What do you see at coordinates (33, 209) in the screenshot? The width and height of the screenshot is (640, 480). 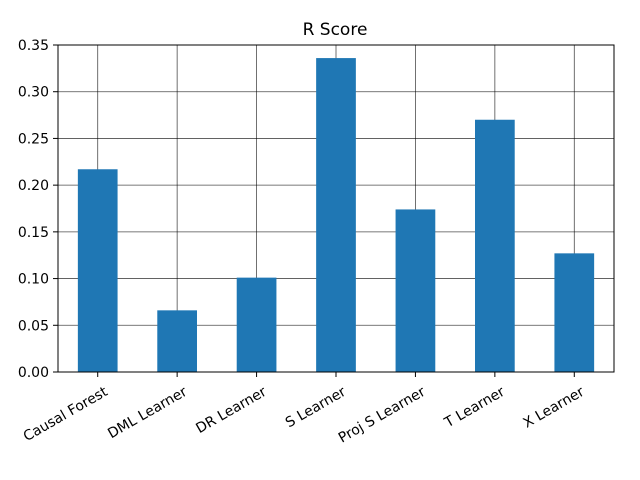 I see `y-tick-labels: 0.00 0.05 0.10 0.15 0.20 0.25 0.30 0.35` at bounding box center [33, 209].